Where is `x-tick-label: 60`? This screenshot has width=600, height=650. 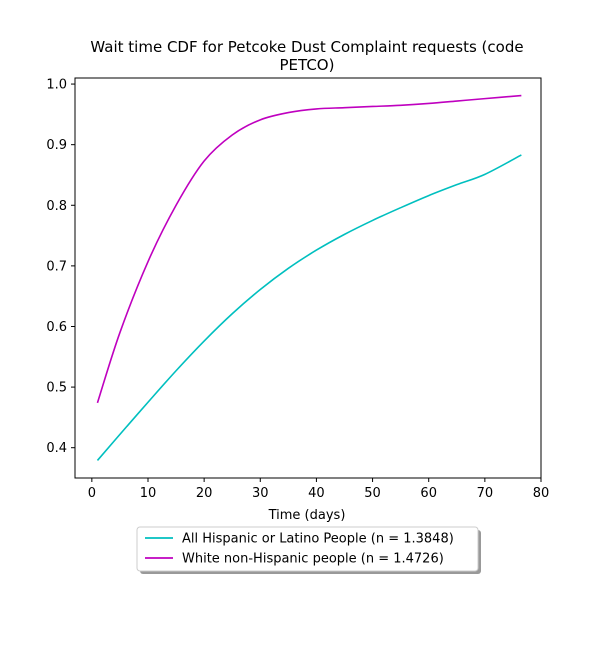
x-tick-label: 60 is located at coordinates (428, 493).